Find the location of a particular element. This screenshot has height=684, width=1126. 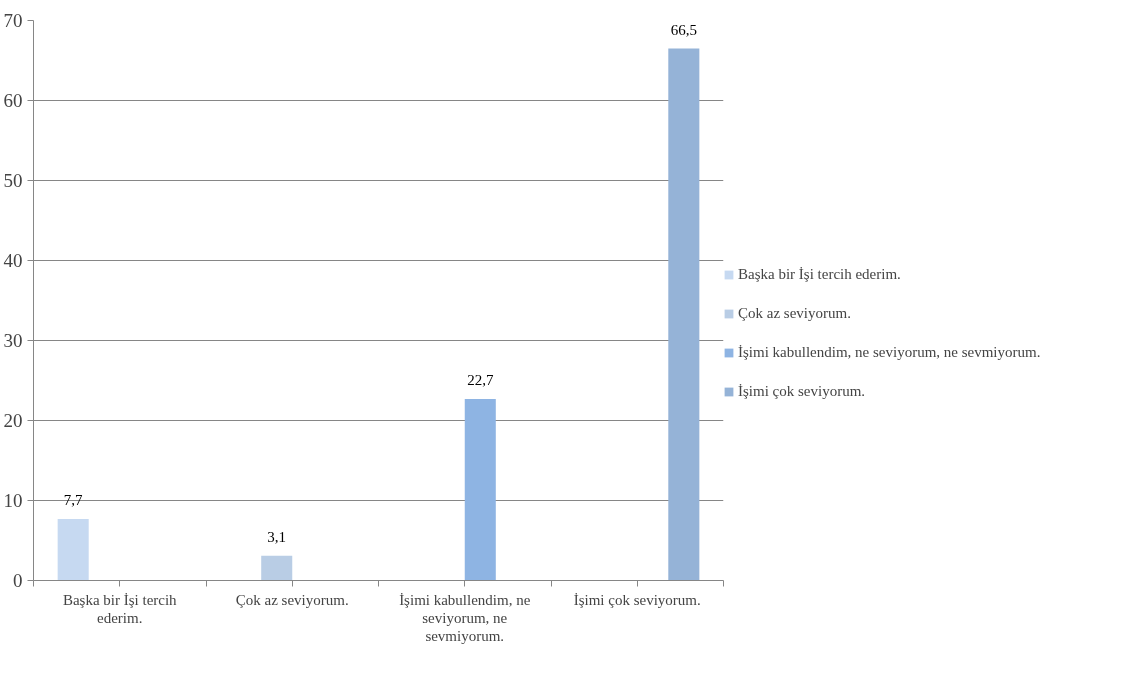

y-tick-label: 70 is located at coordinates (13, 20).